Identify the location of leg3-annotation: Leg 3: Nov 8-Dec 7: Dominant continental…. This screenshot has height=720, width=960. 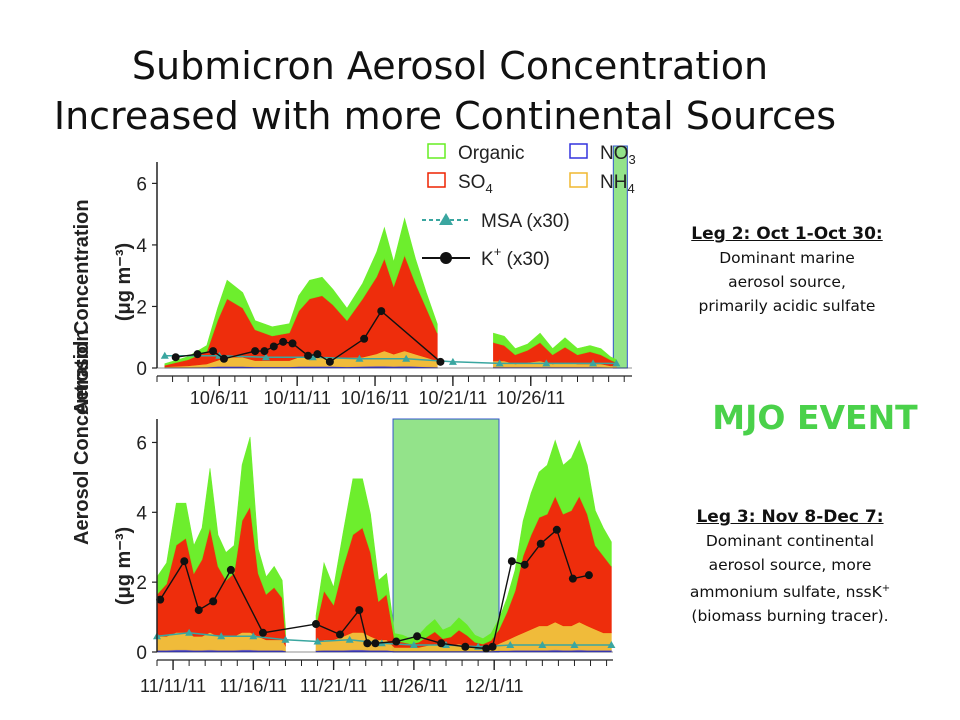
(790, 566).